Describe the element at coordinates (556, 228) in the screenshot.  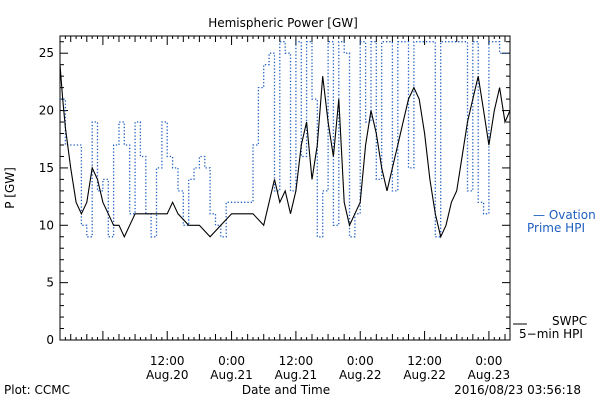
I see `legend-ovation-line2: Prime HPI` at that location.